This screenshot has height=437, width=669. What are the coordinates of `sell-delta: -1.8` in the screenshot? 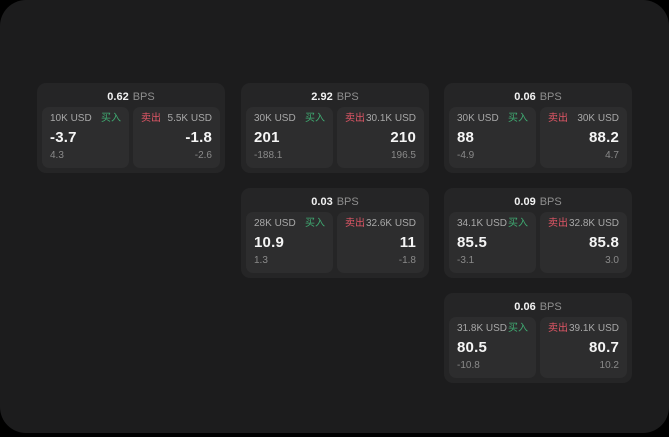 It's located at (407, 260).